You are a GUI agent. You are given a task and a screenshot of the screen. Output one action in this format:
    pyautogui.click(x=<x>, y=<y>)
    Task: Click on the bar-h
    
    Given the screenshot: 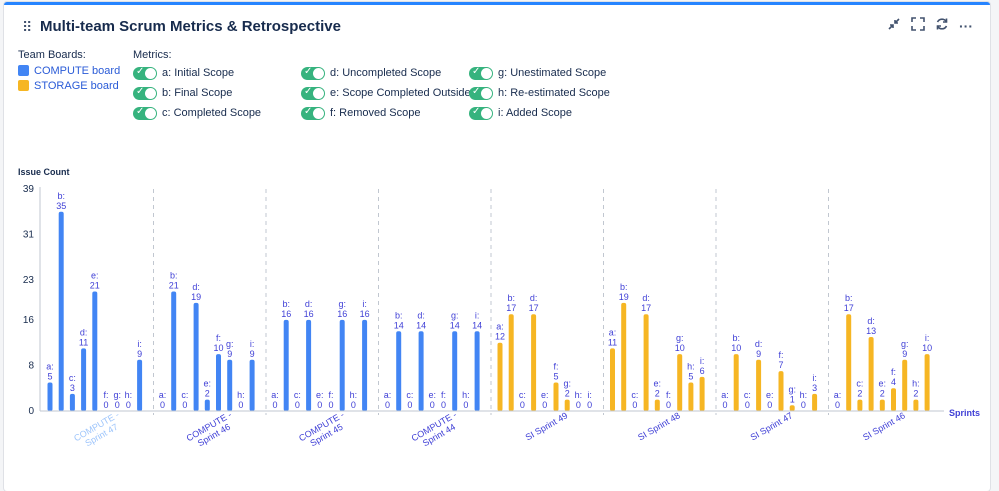 What is the action you would take?
    pyautogui.click(x=916, y=405)
    